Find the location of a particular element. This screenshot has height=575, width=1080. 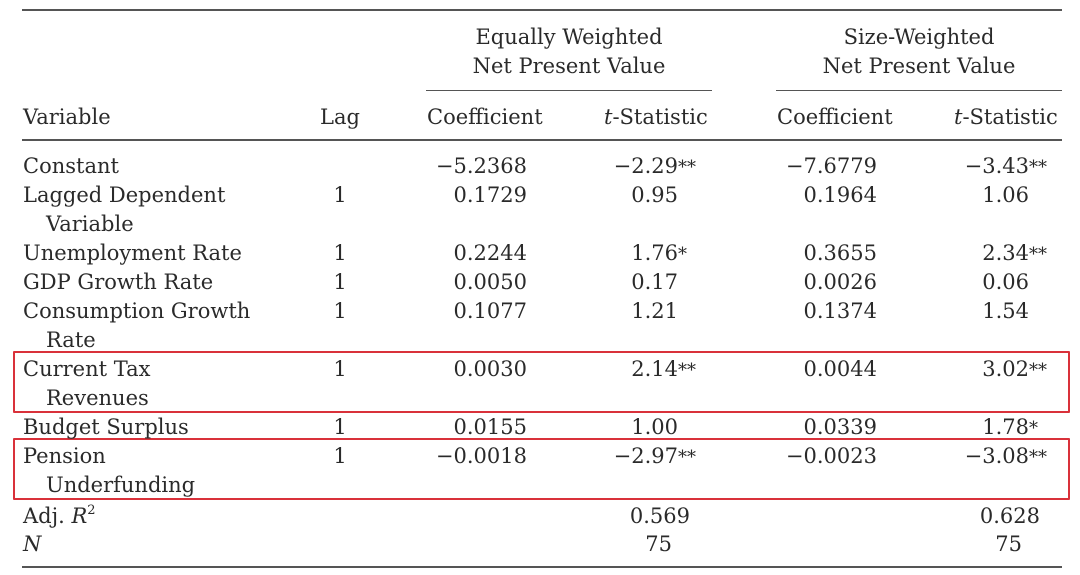

tstat-value: −3.08 is located at coordinates (996, 456).